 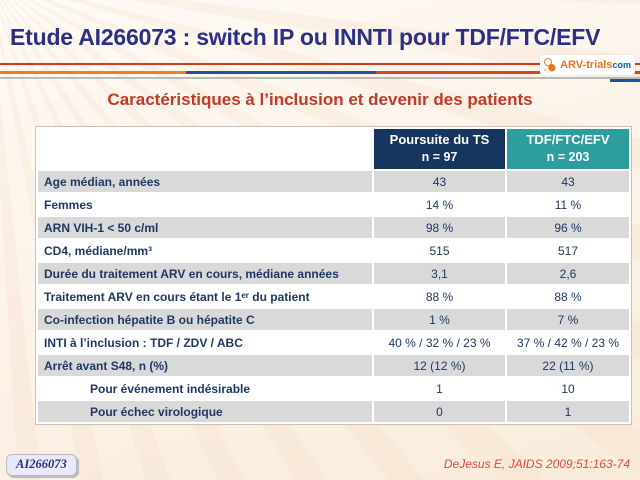 I want to click on row-value: 515, so click(x=439, y=250).